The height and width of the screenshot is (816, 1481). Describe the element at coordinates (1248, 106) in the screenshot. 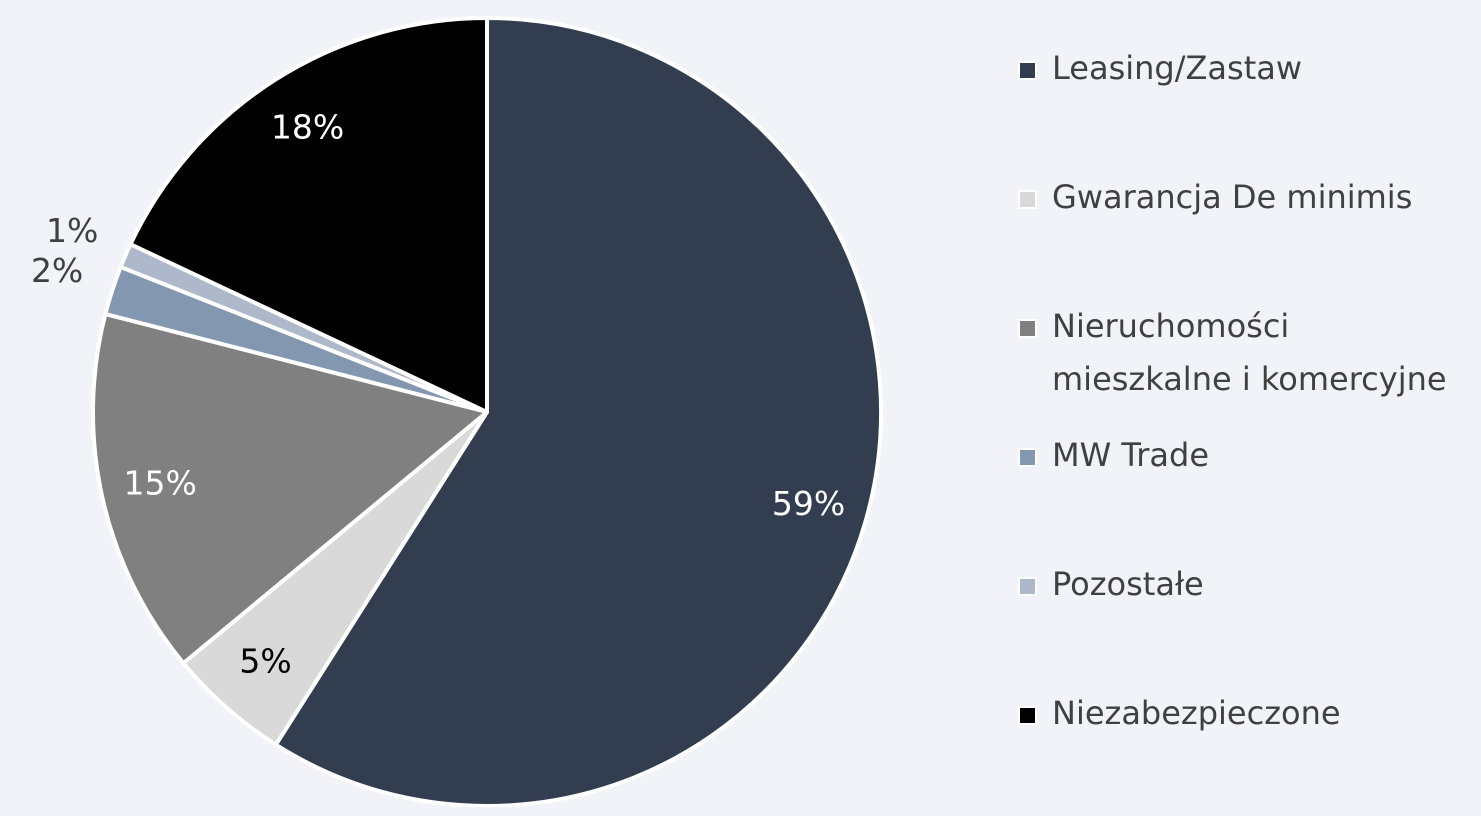

I see `legend-item: Leasing/Zastaw` at that location.